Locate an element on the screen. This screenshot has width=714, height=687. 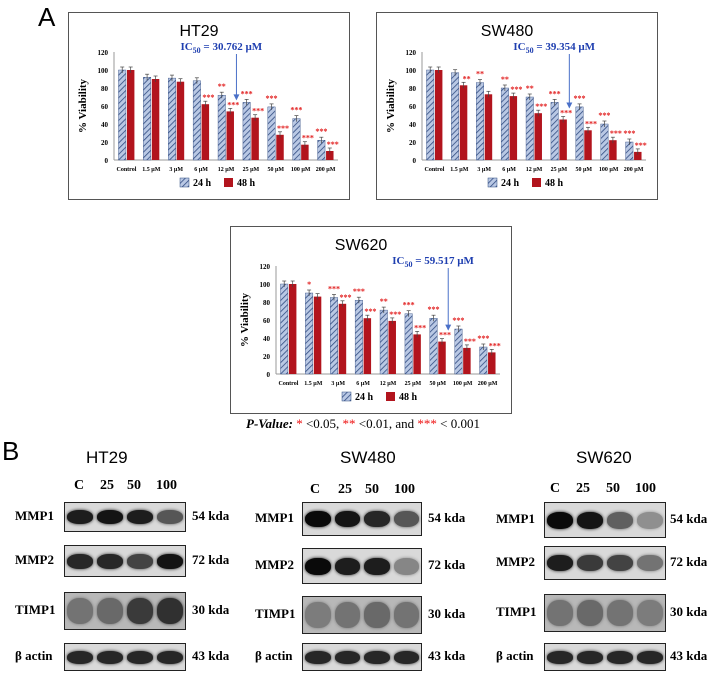
pvalue-text-2: <0.01, and is located at coordinates (386, 423).